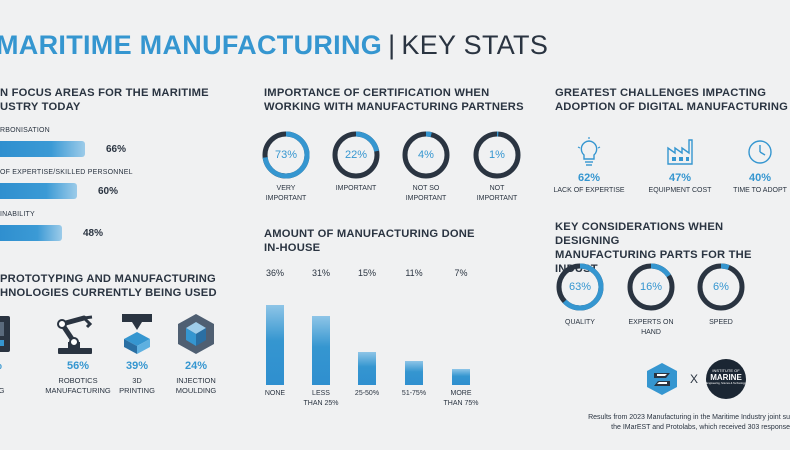  Describe the element at coordinates (25, 130) in the screenshot. I see `bar-category-label: RBONISATION` at that location.